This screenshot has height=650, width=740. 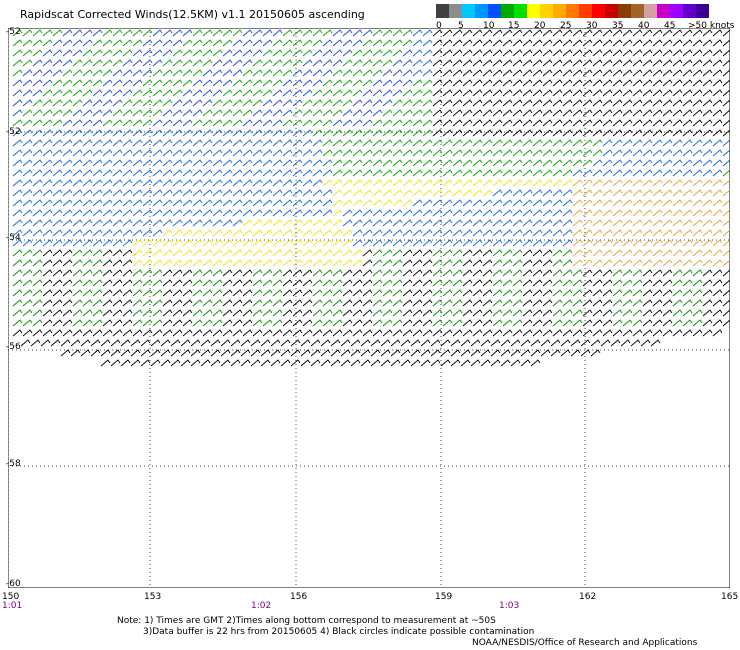 I want to click on legend-swatch, so click(x=442, y=11).